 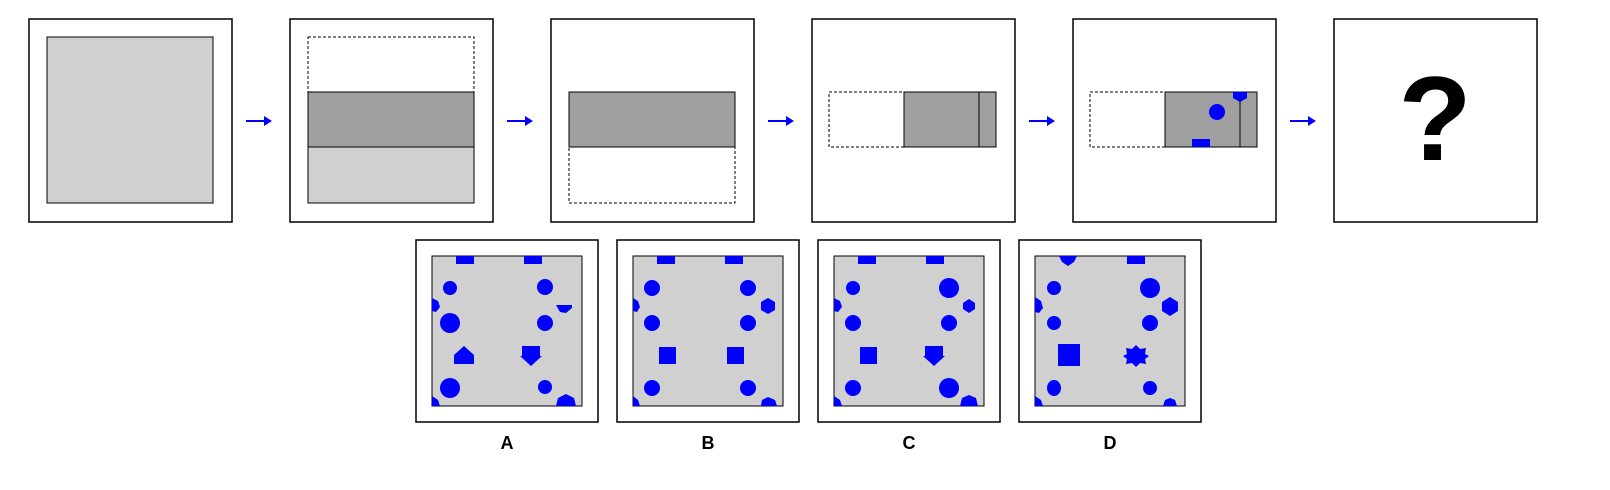 What do you see at coordinates (1240, 97) in the screenshot?
I see `pentagon-hole-icon` at bounding box center [1240, 97].